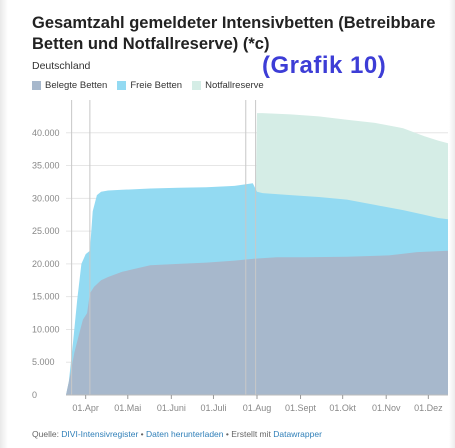 Image resolution: width=455 pixels, height=448 pixels. Describe the element at coordinates (142, 434) in the screenshot. I see `footer-sep1: •` at that location.